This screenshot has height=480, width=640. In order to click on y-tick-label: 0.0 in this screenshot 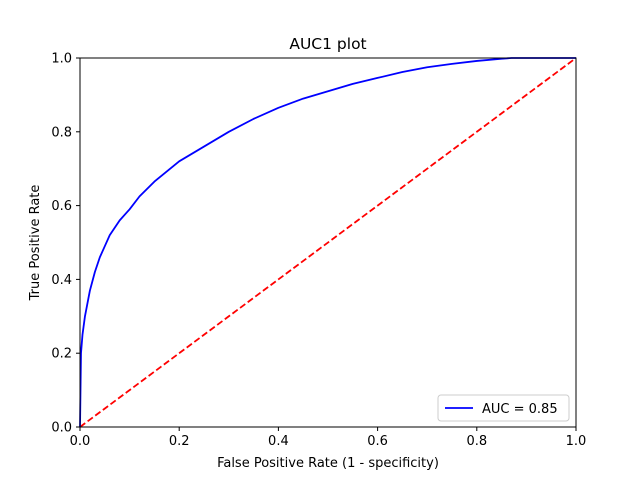, I will do `click(61, 428)`.